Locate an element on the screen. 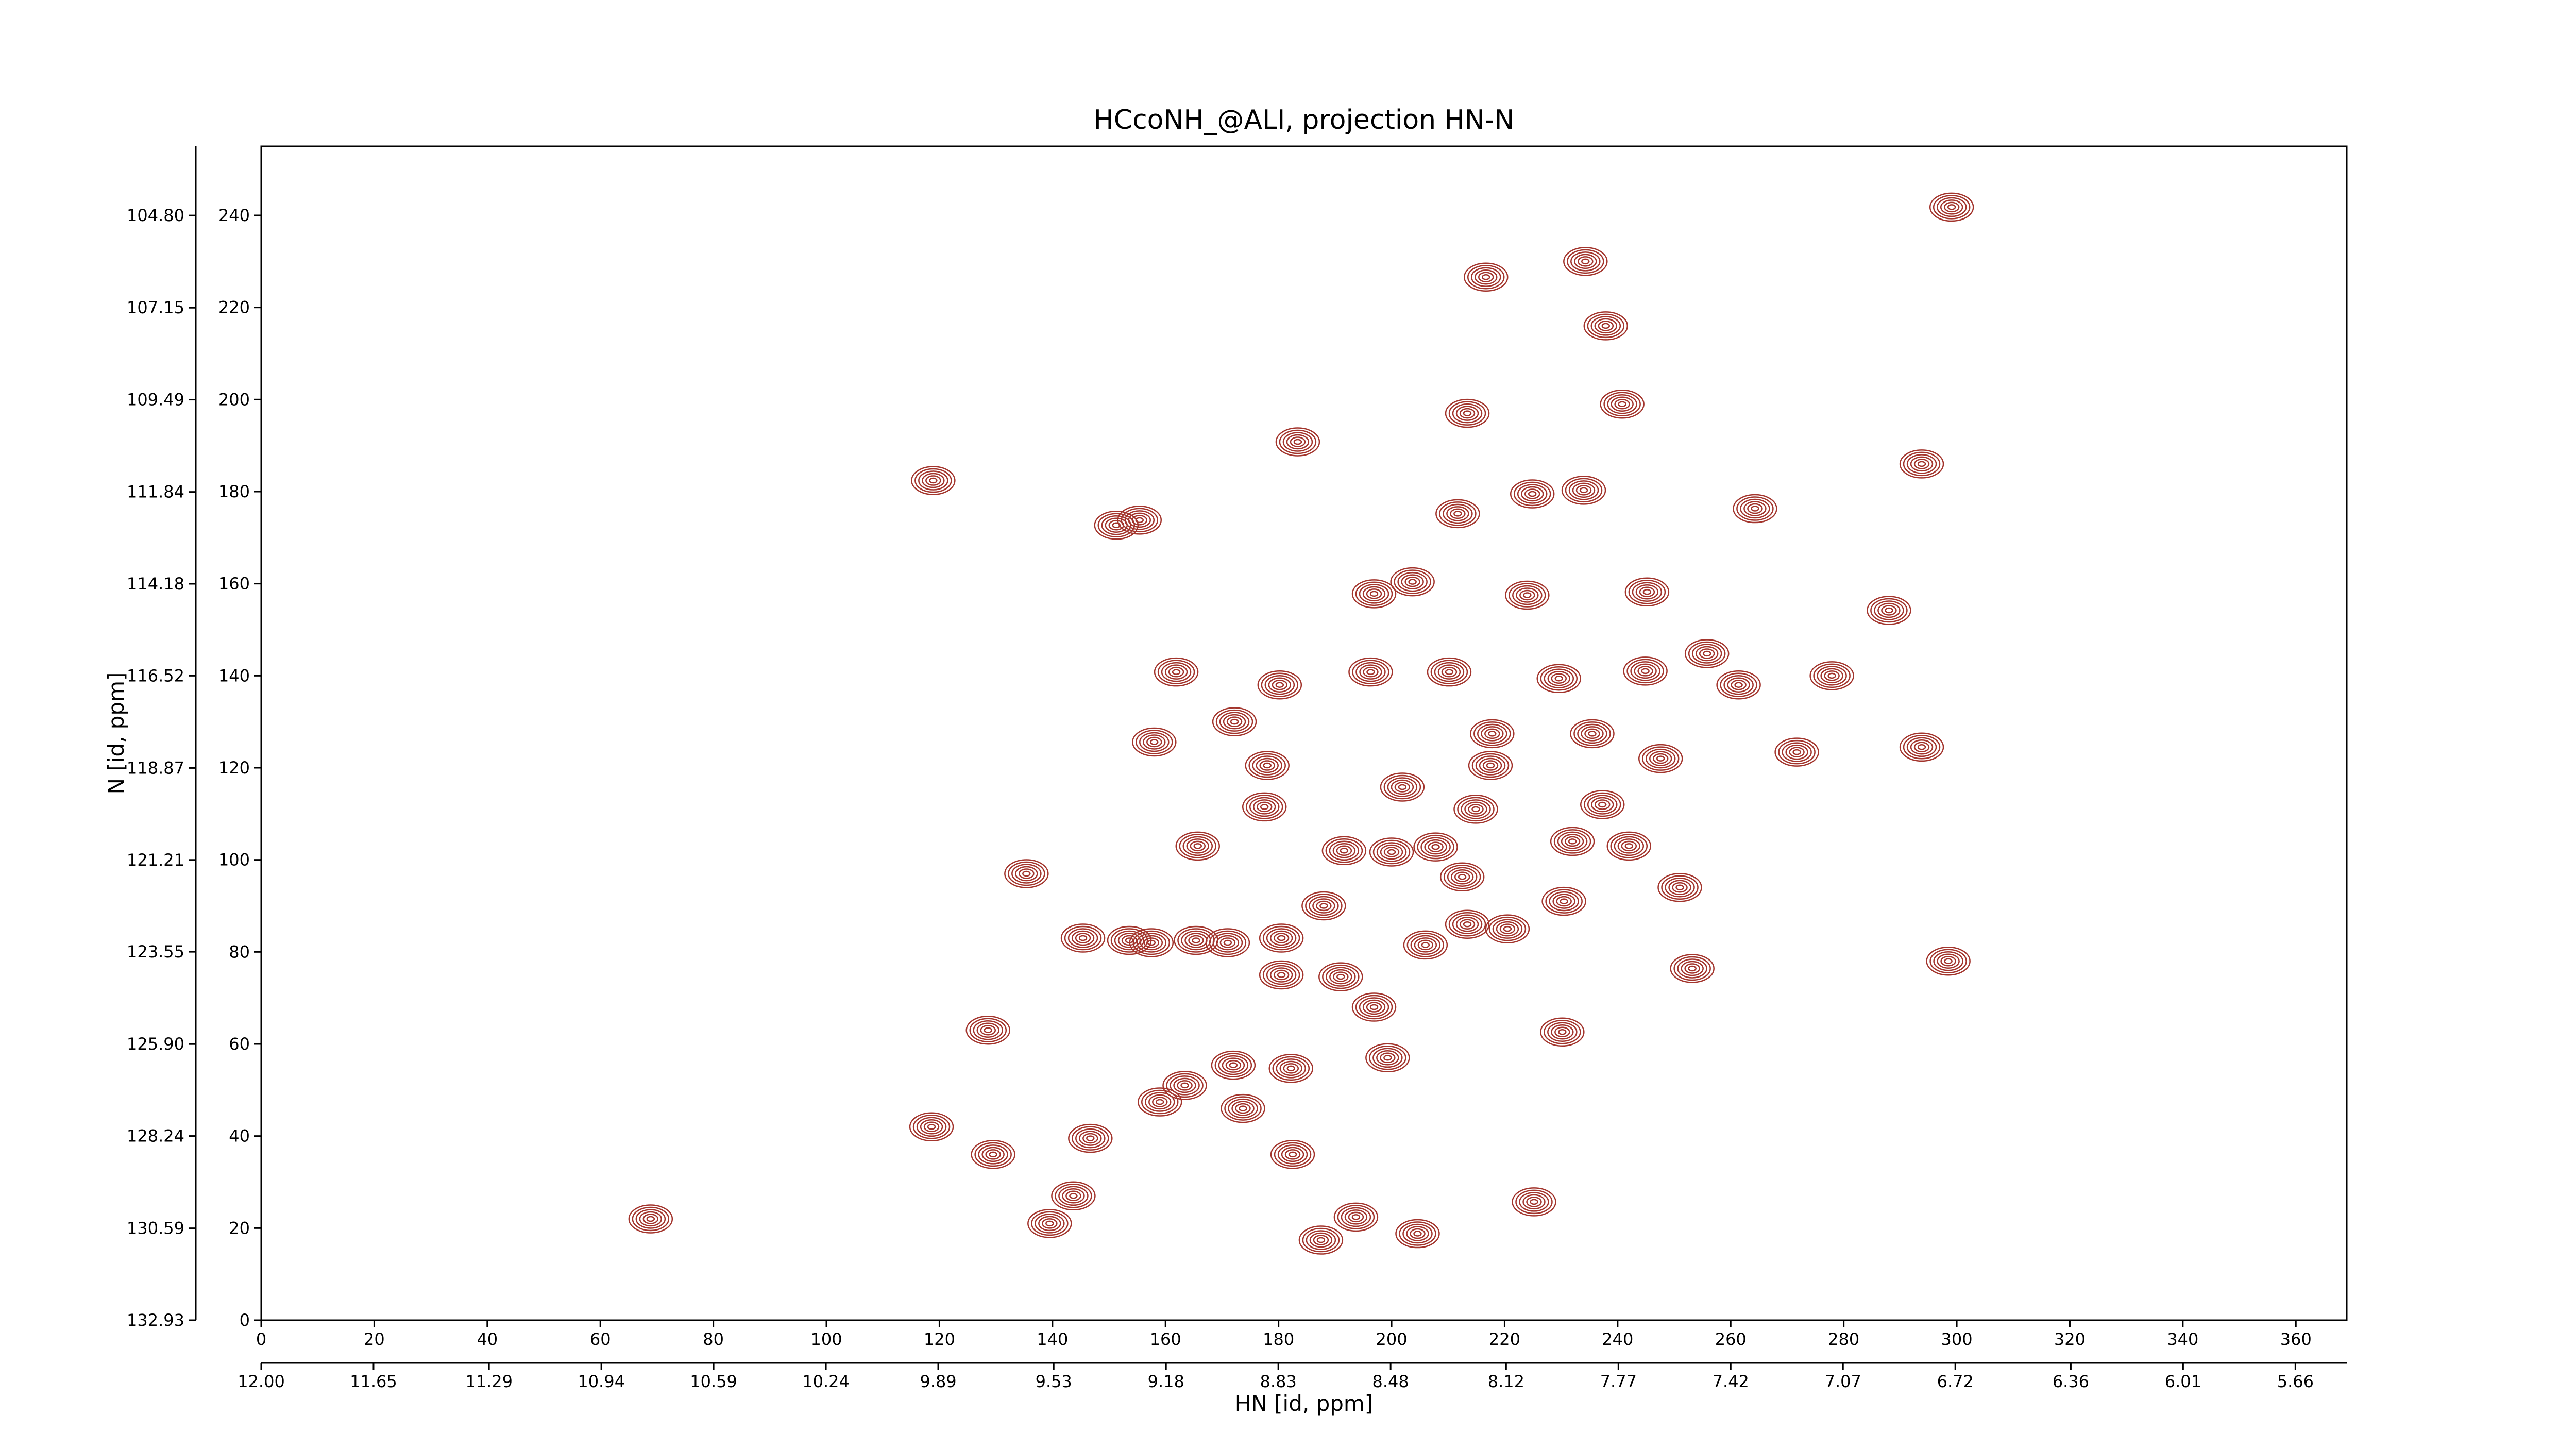  x-tick-label: 160 is located at coordinates (1165, 1339).